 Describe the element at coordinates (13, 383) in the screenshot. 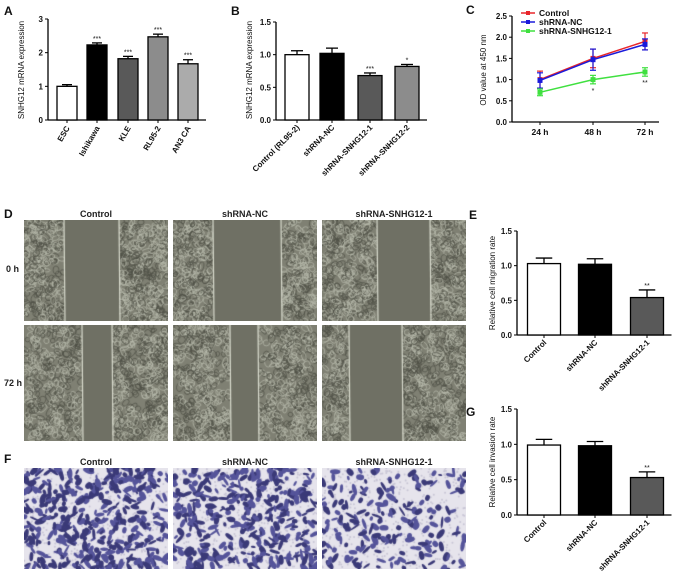

I see `d-row-72h: 72 h` at that location.